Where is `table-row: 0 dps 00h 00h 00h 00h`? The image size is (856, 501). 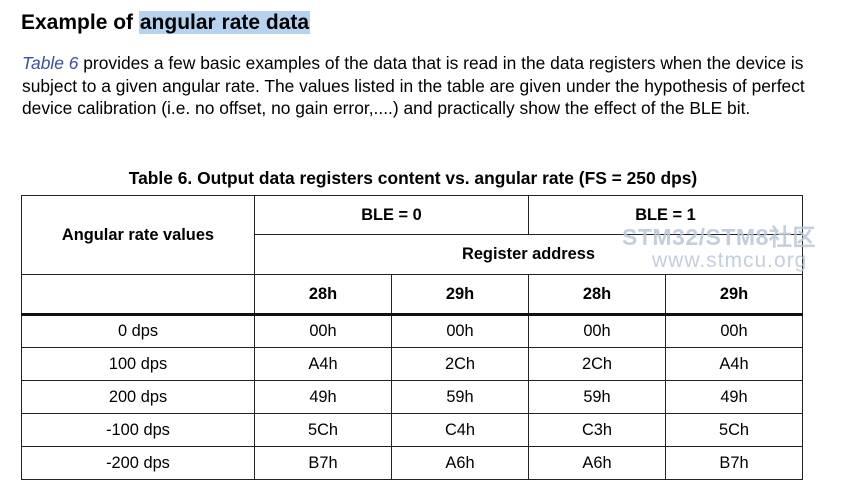
table-row: 0 dps 00h 00h 00h 00h is located at coordinates (412, 331).